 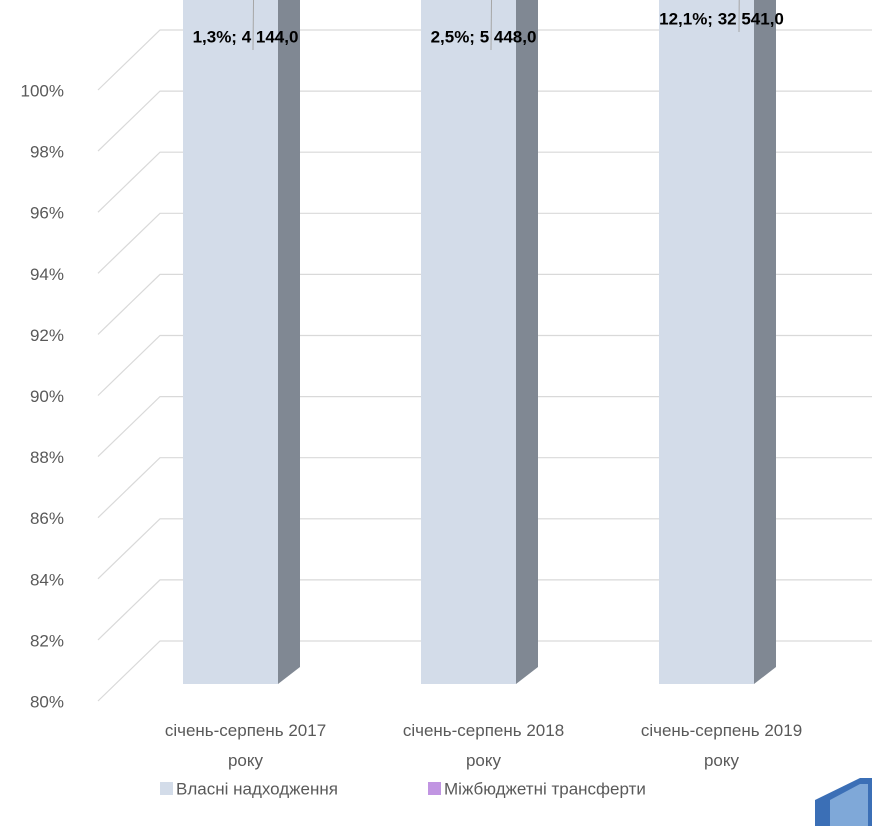 I want to click on data-label: 2,5%; 5 448,0, so click(x=484, y=36).